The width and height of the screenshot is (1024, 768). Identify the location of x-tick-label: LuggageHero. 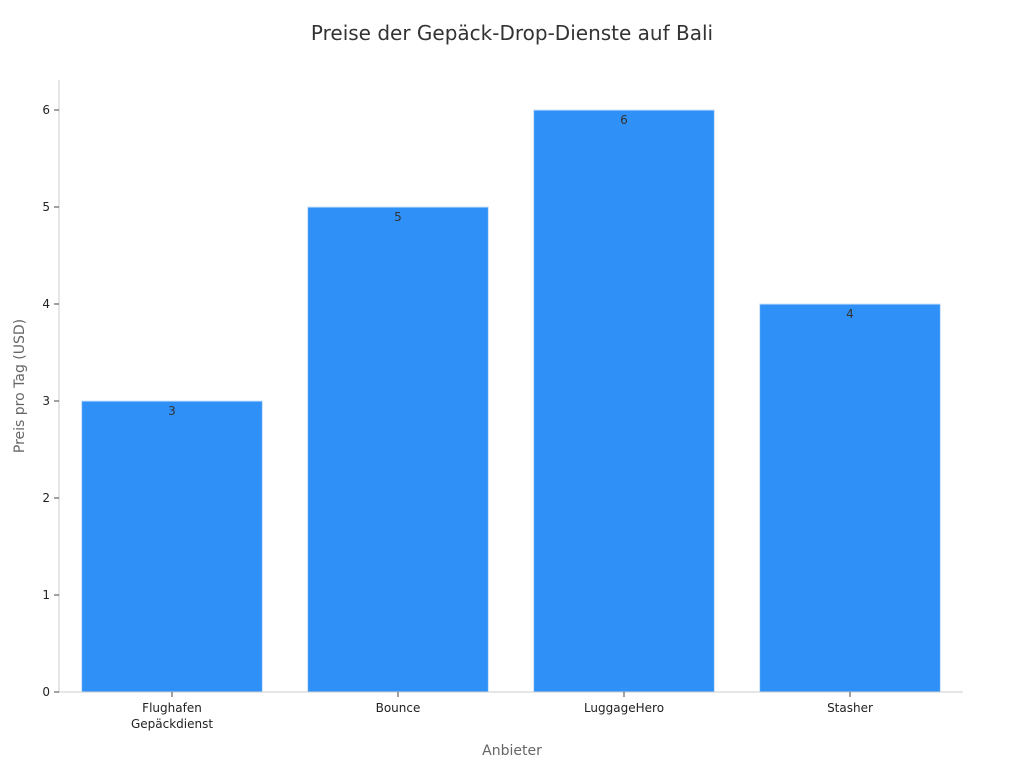
(624, 708).